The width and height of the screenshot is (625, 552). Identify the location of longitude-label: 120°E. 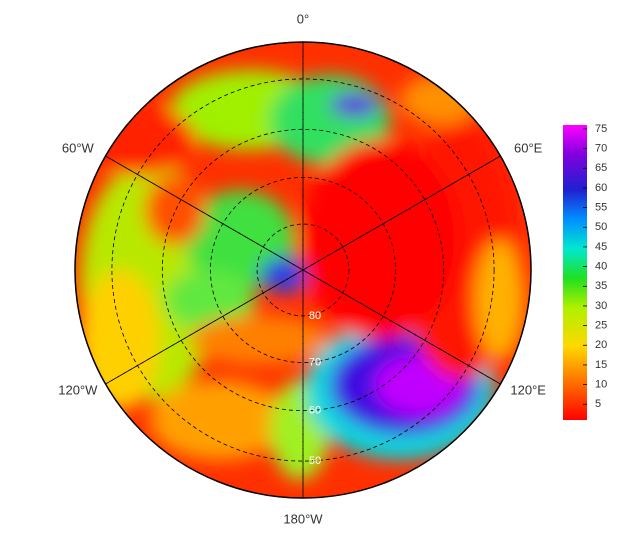
(528, 389).